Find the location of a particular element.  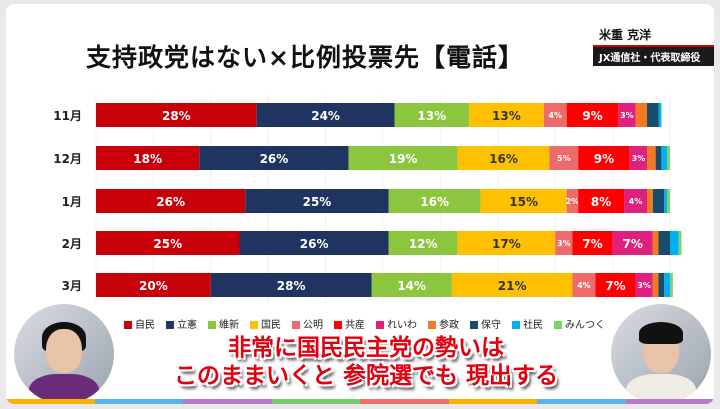

legend-item: 参政 is located at coordinates (443, 323).